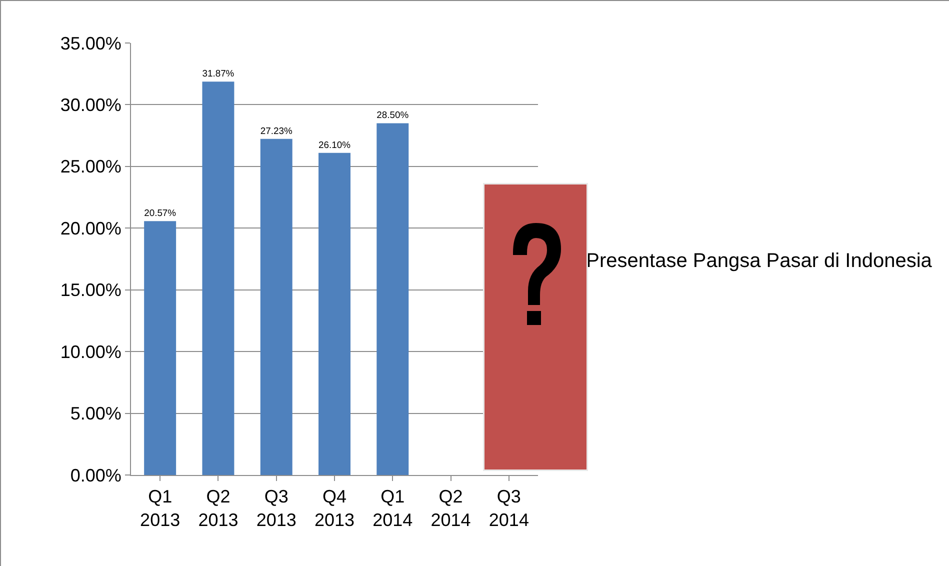 This screenshot has width=949, height=566. What do you see at coordinates (334, 508) in the screenshot?
I see `x-tick-label: Q4 2013` at bounding box center [334, 508].